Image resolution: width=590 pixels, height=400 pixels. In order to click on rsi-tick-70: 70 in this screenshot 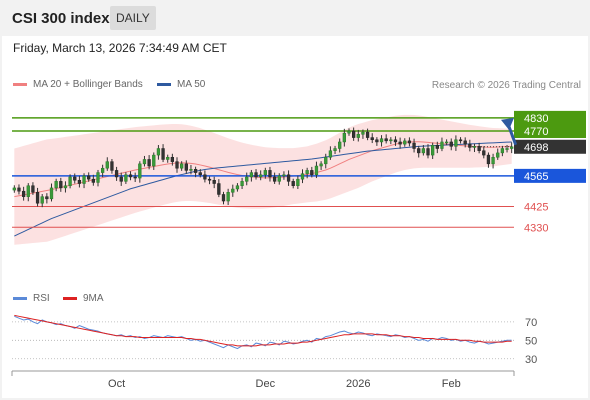, I will do `click(531, 323)`.